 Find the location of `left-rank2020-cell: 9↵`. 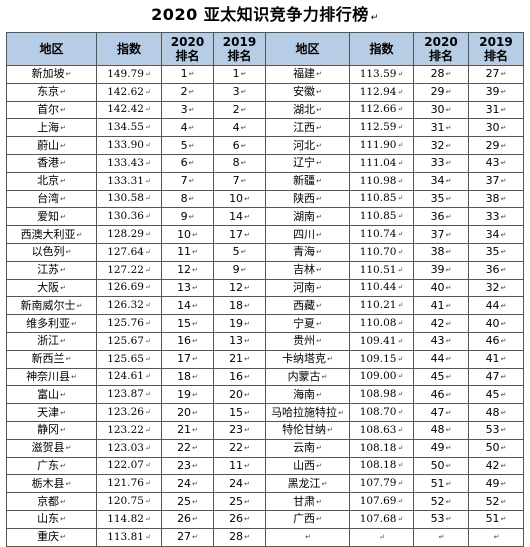

left-rank2020-cell: 9↵ is located at coordinates (187, 217).